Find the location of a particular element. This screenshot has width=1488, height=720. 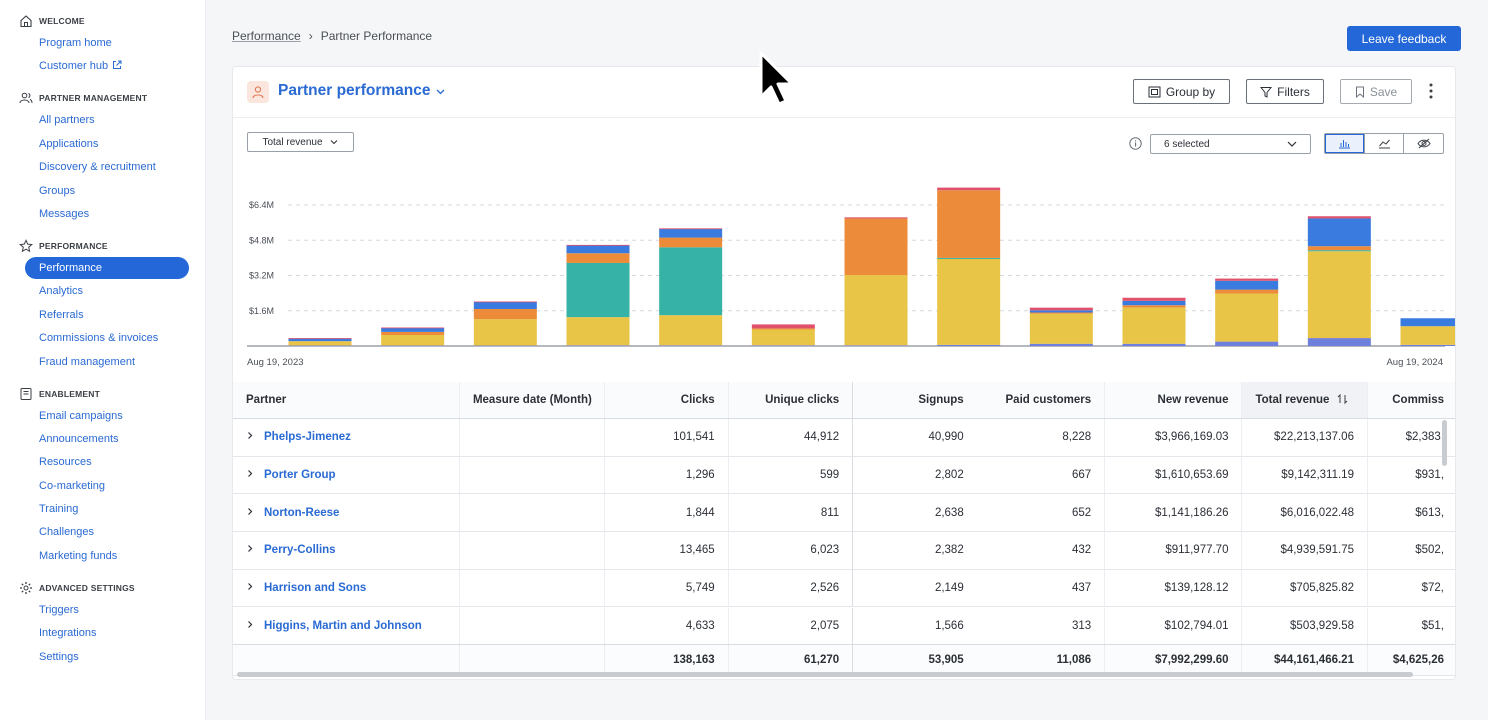

sidebar-item-marketing-funds: Marketing funds is located at coordinates (107, 556).